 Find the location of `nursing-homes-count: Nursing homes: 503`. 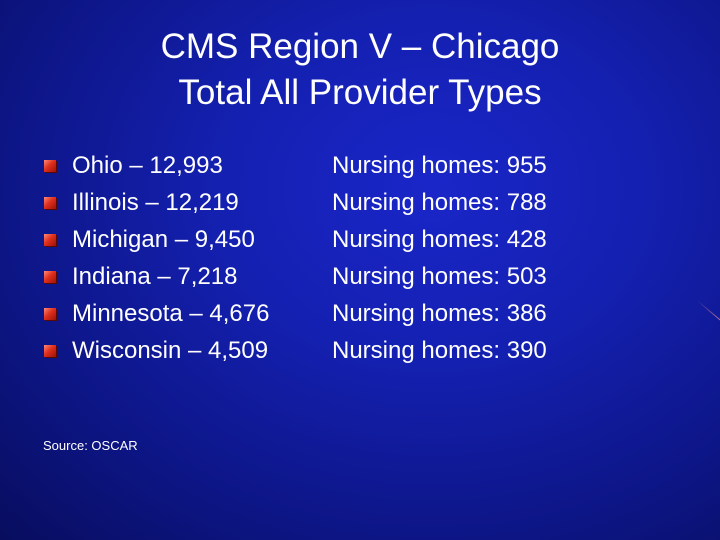

nursing-homes-count: Nursing homes: 503 is located at coordinates (439, 276).